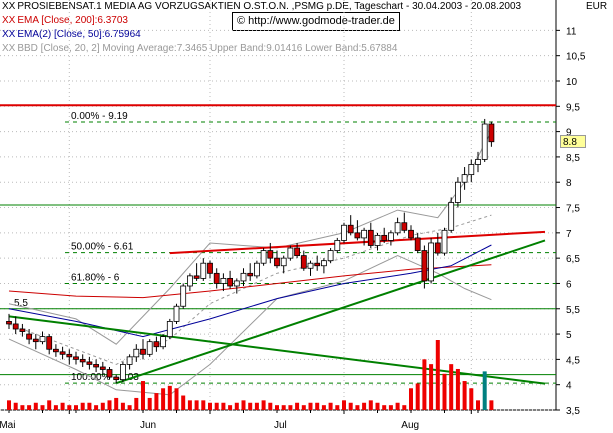 Image resolution: width=613 pixels, height=433 pixels. What do you see at coordinates (410, 425) in the screenshot?
I see `month-label: Aug` at bounding box center [410, 425].